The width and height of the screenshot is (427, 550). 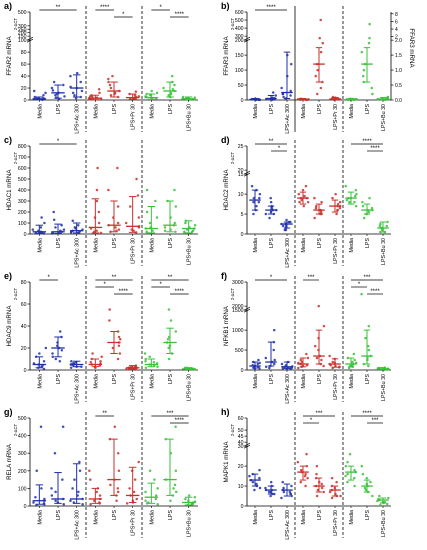 What do you see at coordinates (9, 56) in the screenshot?
I see `y-axis-label: FFAR2 mRNA` at bounding box center [9, 56].